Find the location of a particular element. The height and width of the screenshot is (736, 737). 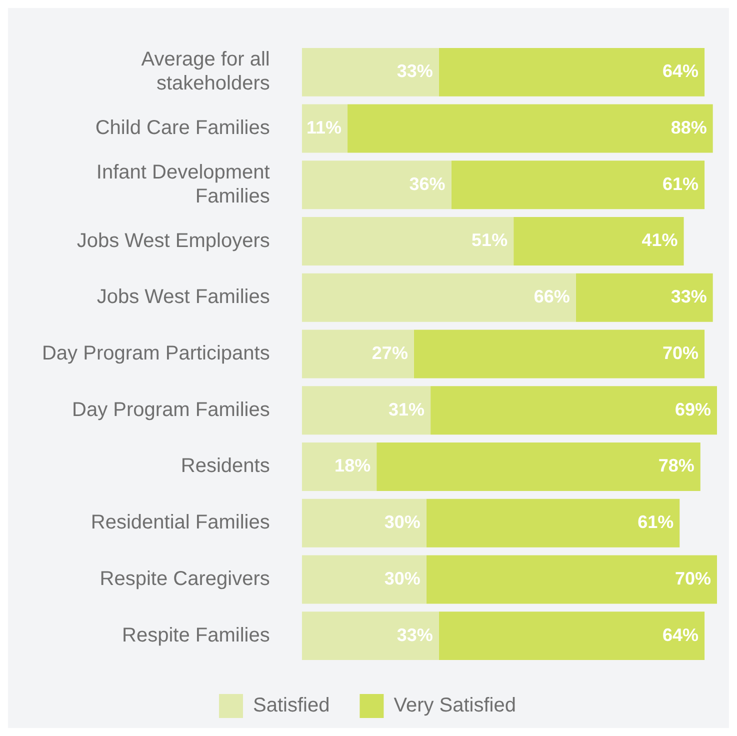

legend-label: Very Satisfied is located at coordinates (455, 705).